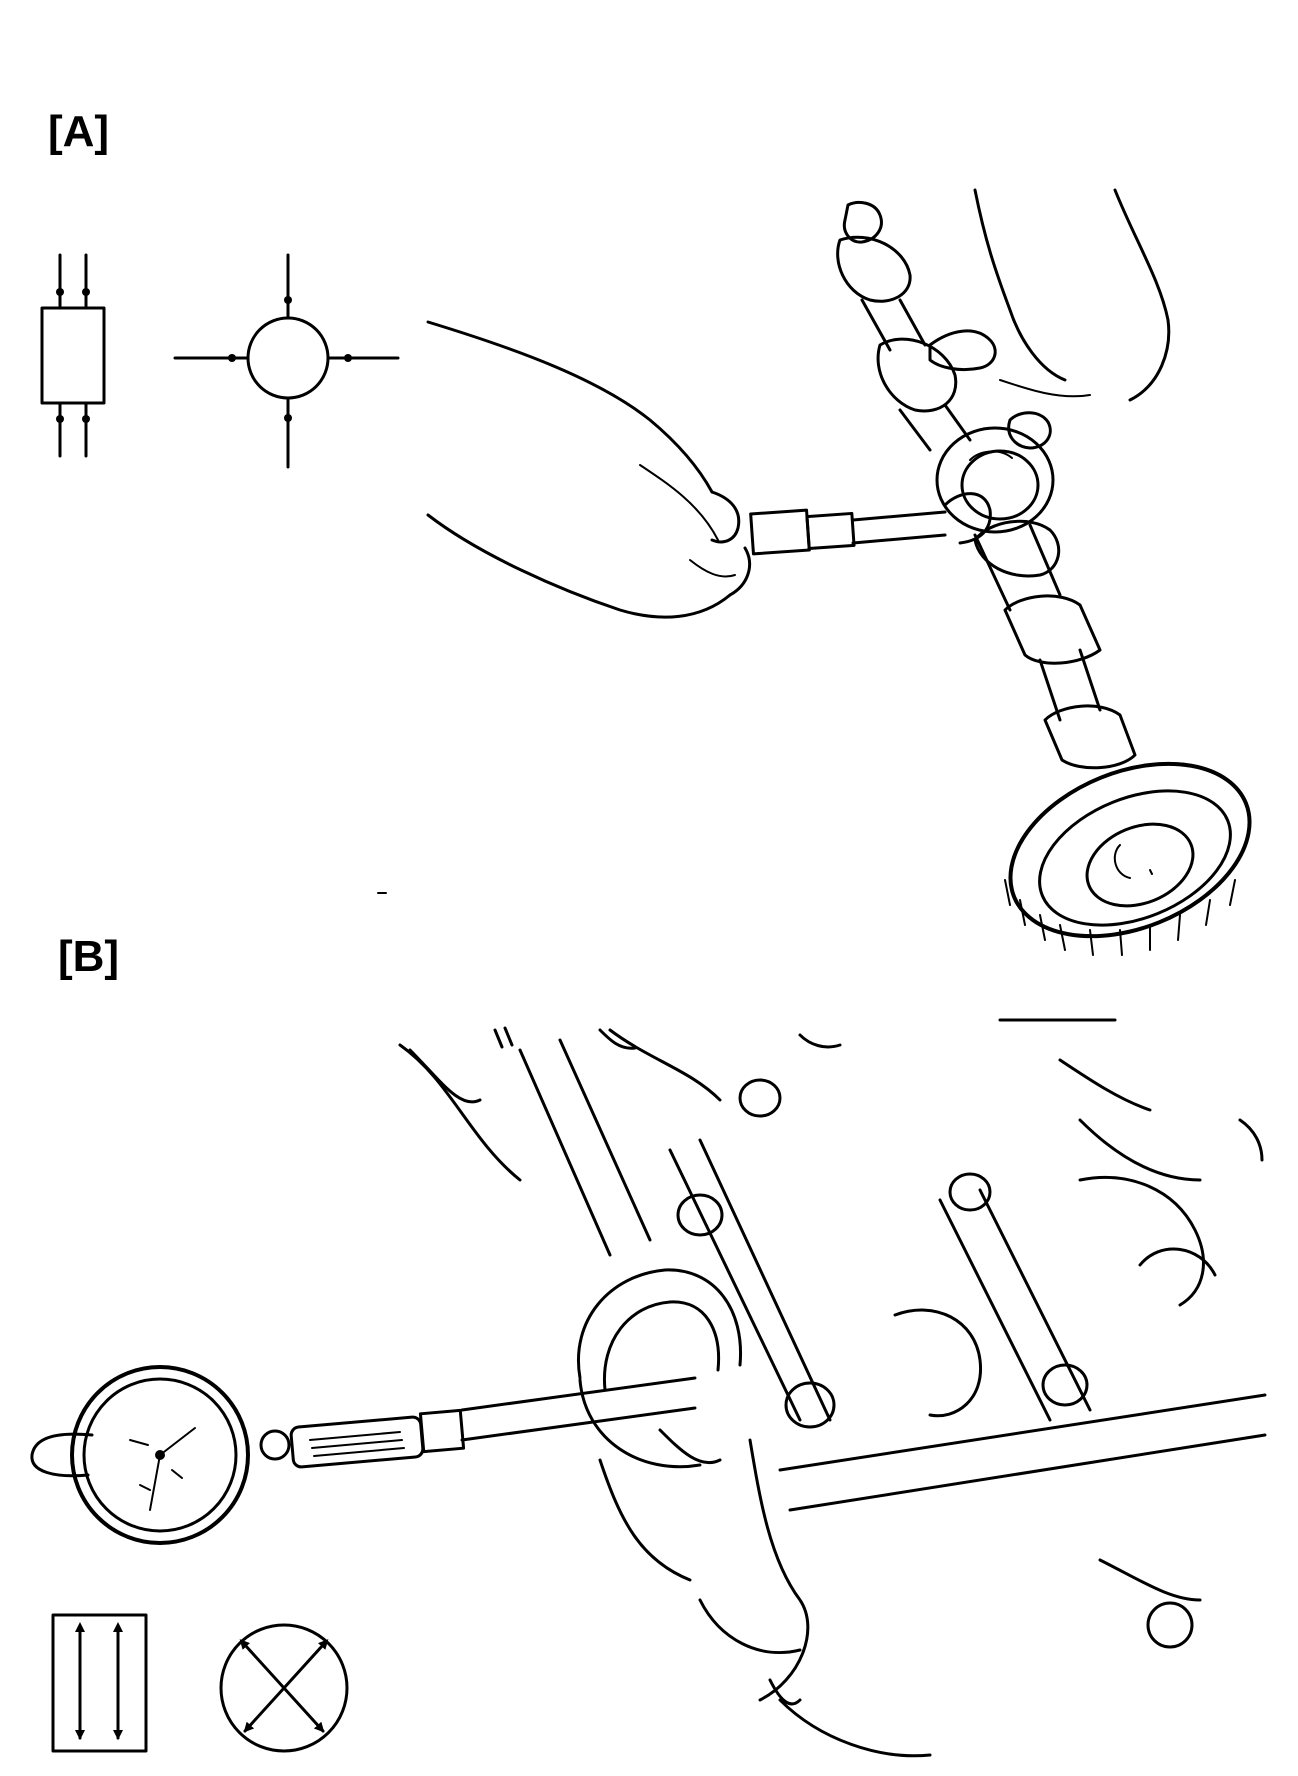  What do you see at coordinates (284, 1688) in the screenshot?
I see `measure-directions-circle-icon` at bounding box center [284, 1688].